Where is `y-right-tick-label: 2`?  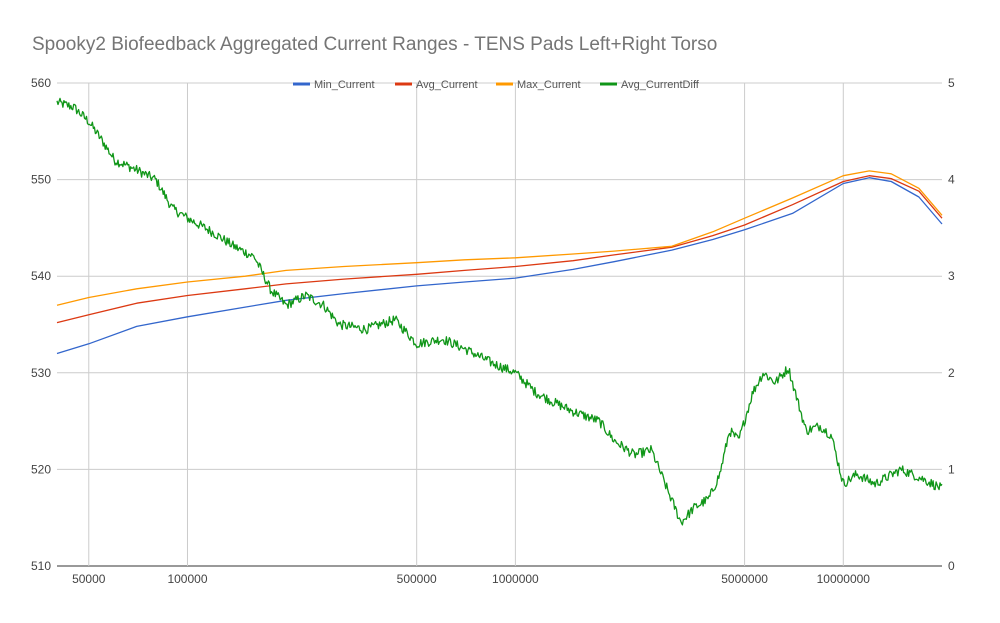 y-right-tick-label: 2 is located at coordinates (951, 373).